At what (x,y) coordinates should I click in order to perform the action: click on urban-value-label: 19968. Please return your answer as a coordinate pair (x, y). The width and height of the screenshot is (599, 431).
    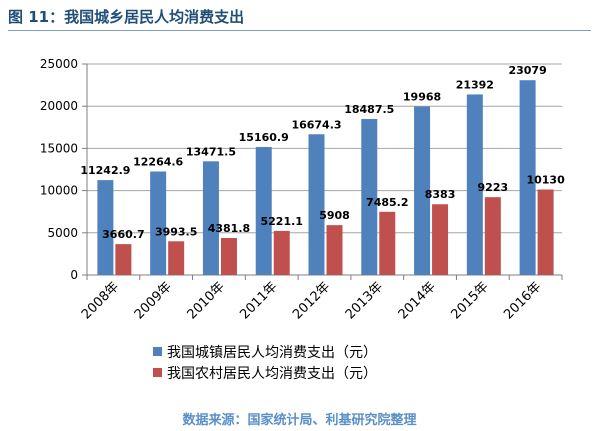
    Looking at the image, I should click on (422, 96).